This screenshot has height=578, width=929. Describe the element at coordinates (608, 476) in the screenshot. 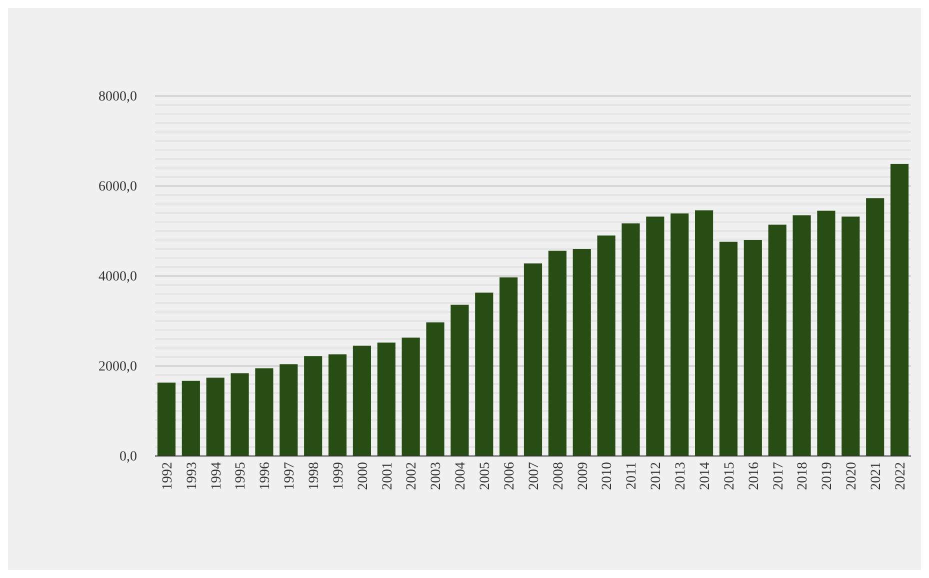

I see `x-tick-label: 2010` at that location.